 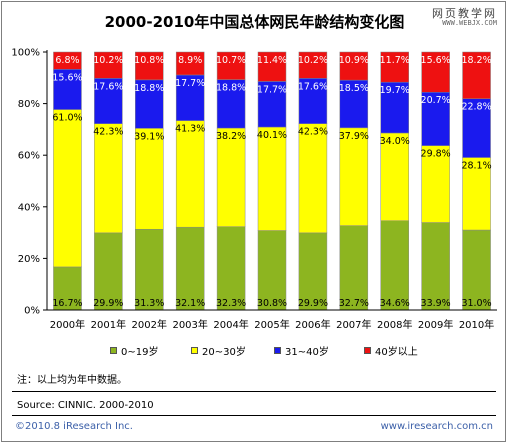 I want to click on data-label: 32.7%, so click(x=354, y=303).